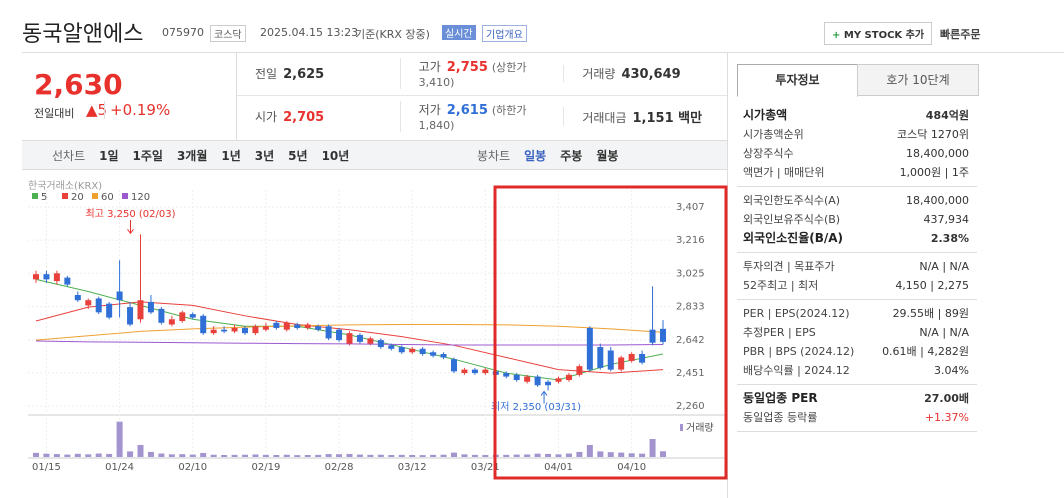  What do you see at coordinates (65, 186) in the screenshot?
I see `chart-source: 한국거래소(KRX)` at bounding box center [65, 186].